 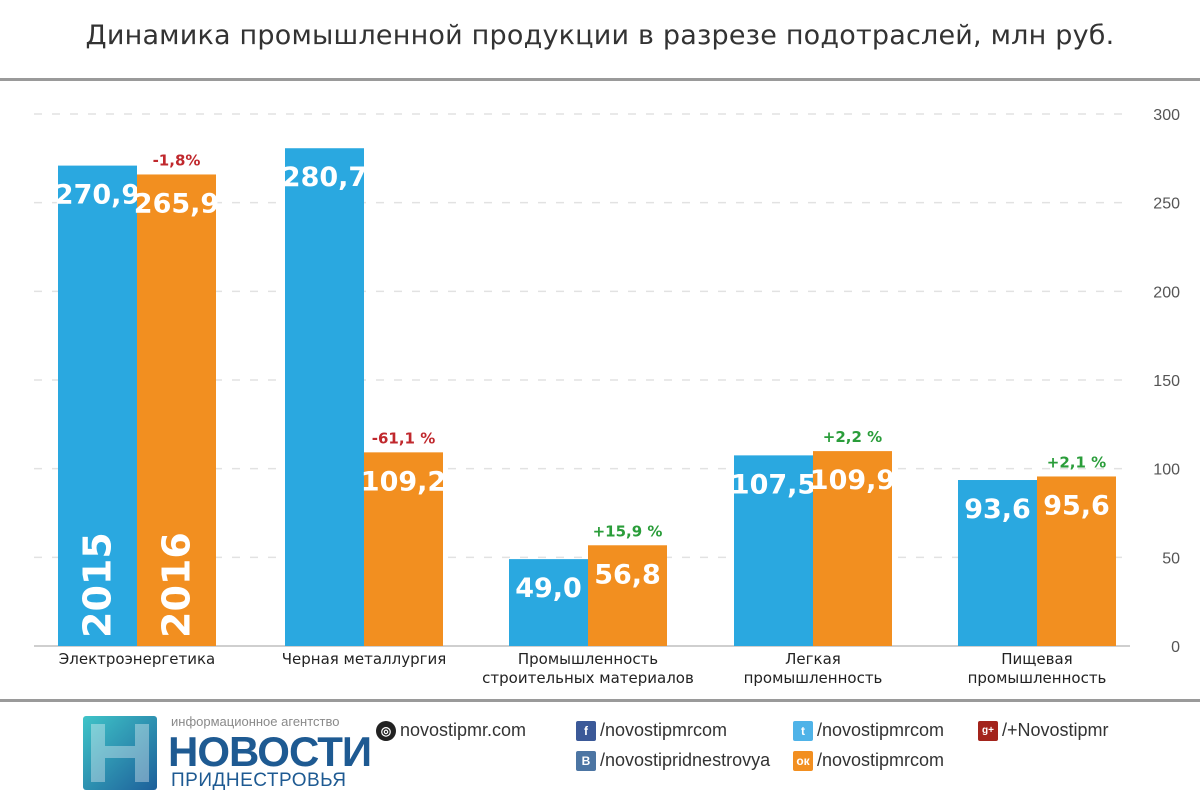 I want to click on bar-value-label: 56,8, so click(x=627, y=574).